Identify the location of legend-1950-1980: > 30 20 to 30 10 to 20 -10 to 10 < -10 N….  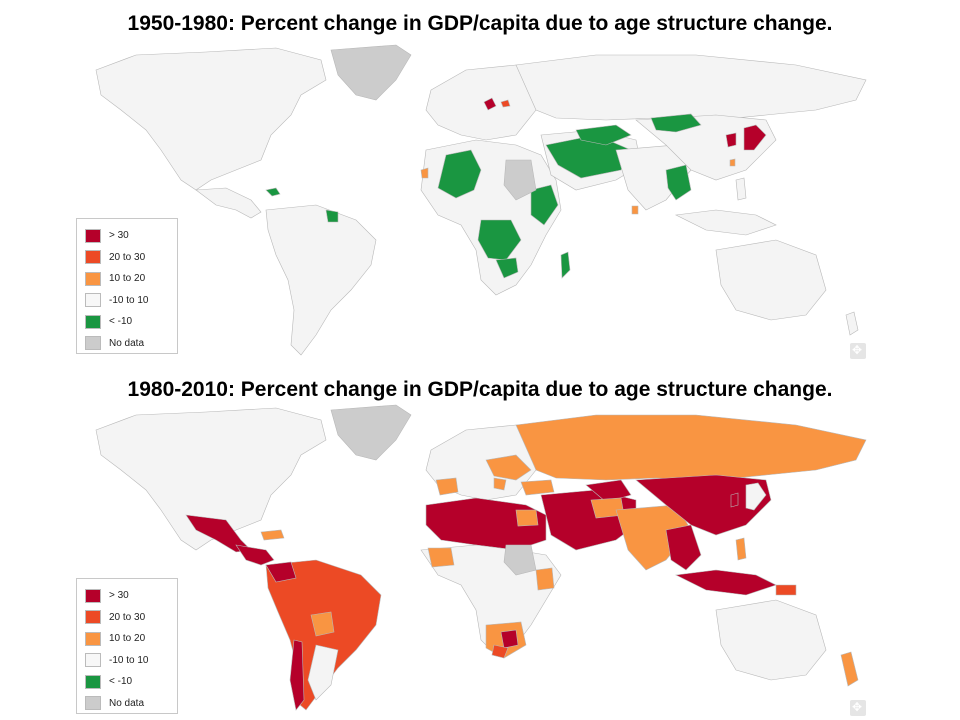
(127, 286).